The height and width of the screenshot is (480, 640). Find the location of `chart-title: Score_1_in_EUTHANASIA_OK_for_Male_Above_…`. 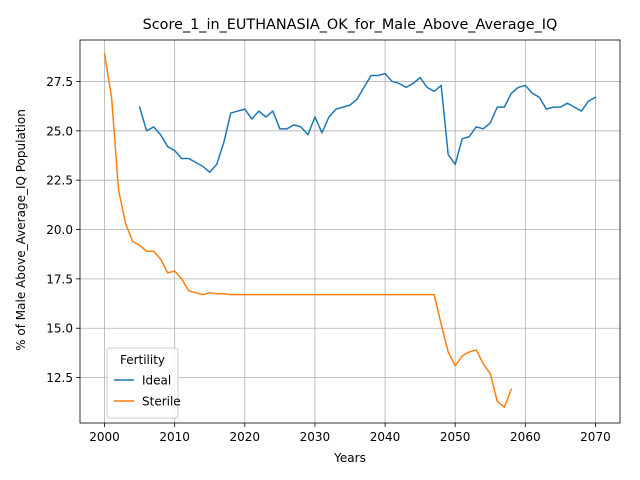

chart-title: Score_1_in_EUTHANASIA_OK_for_Male_Above_… is located at coordinates (350, 25).